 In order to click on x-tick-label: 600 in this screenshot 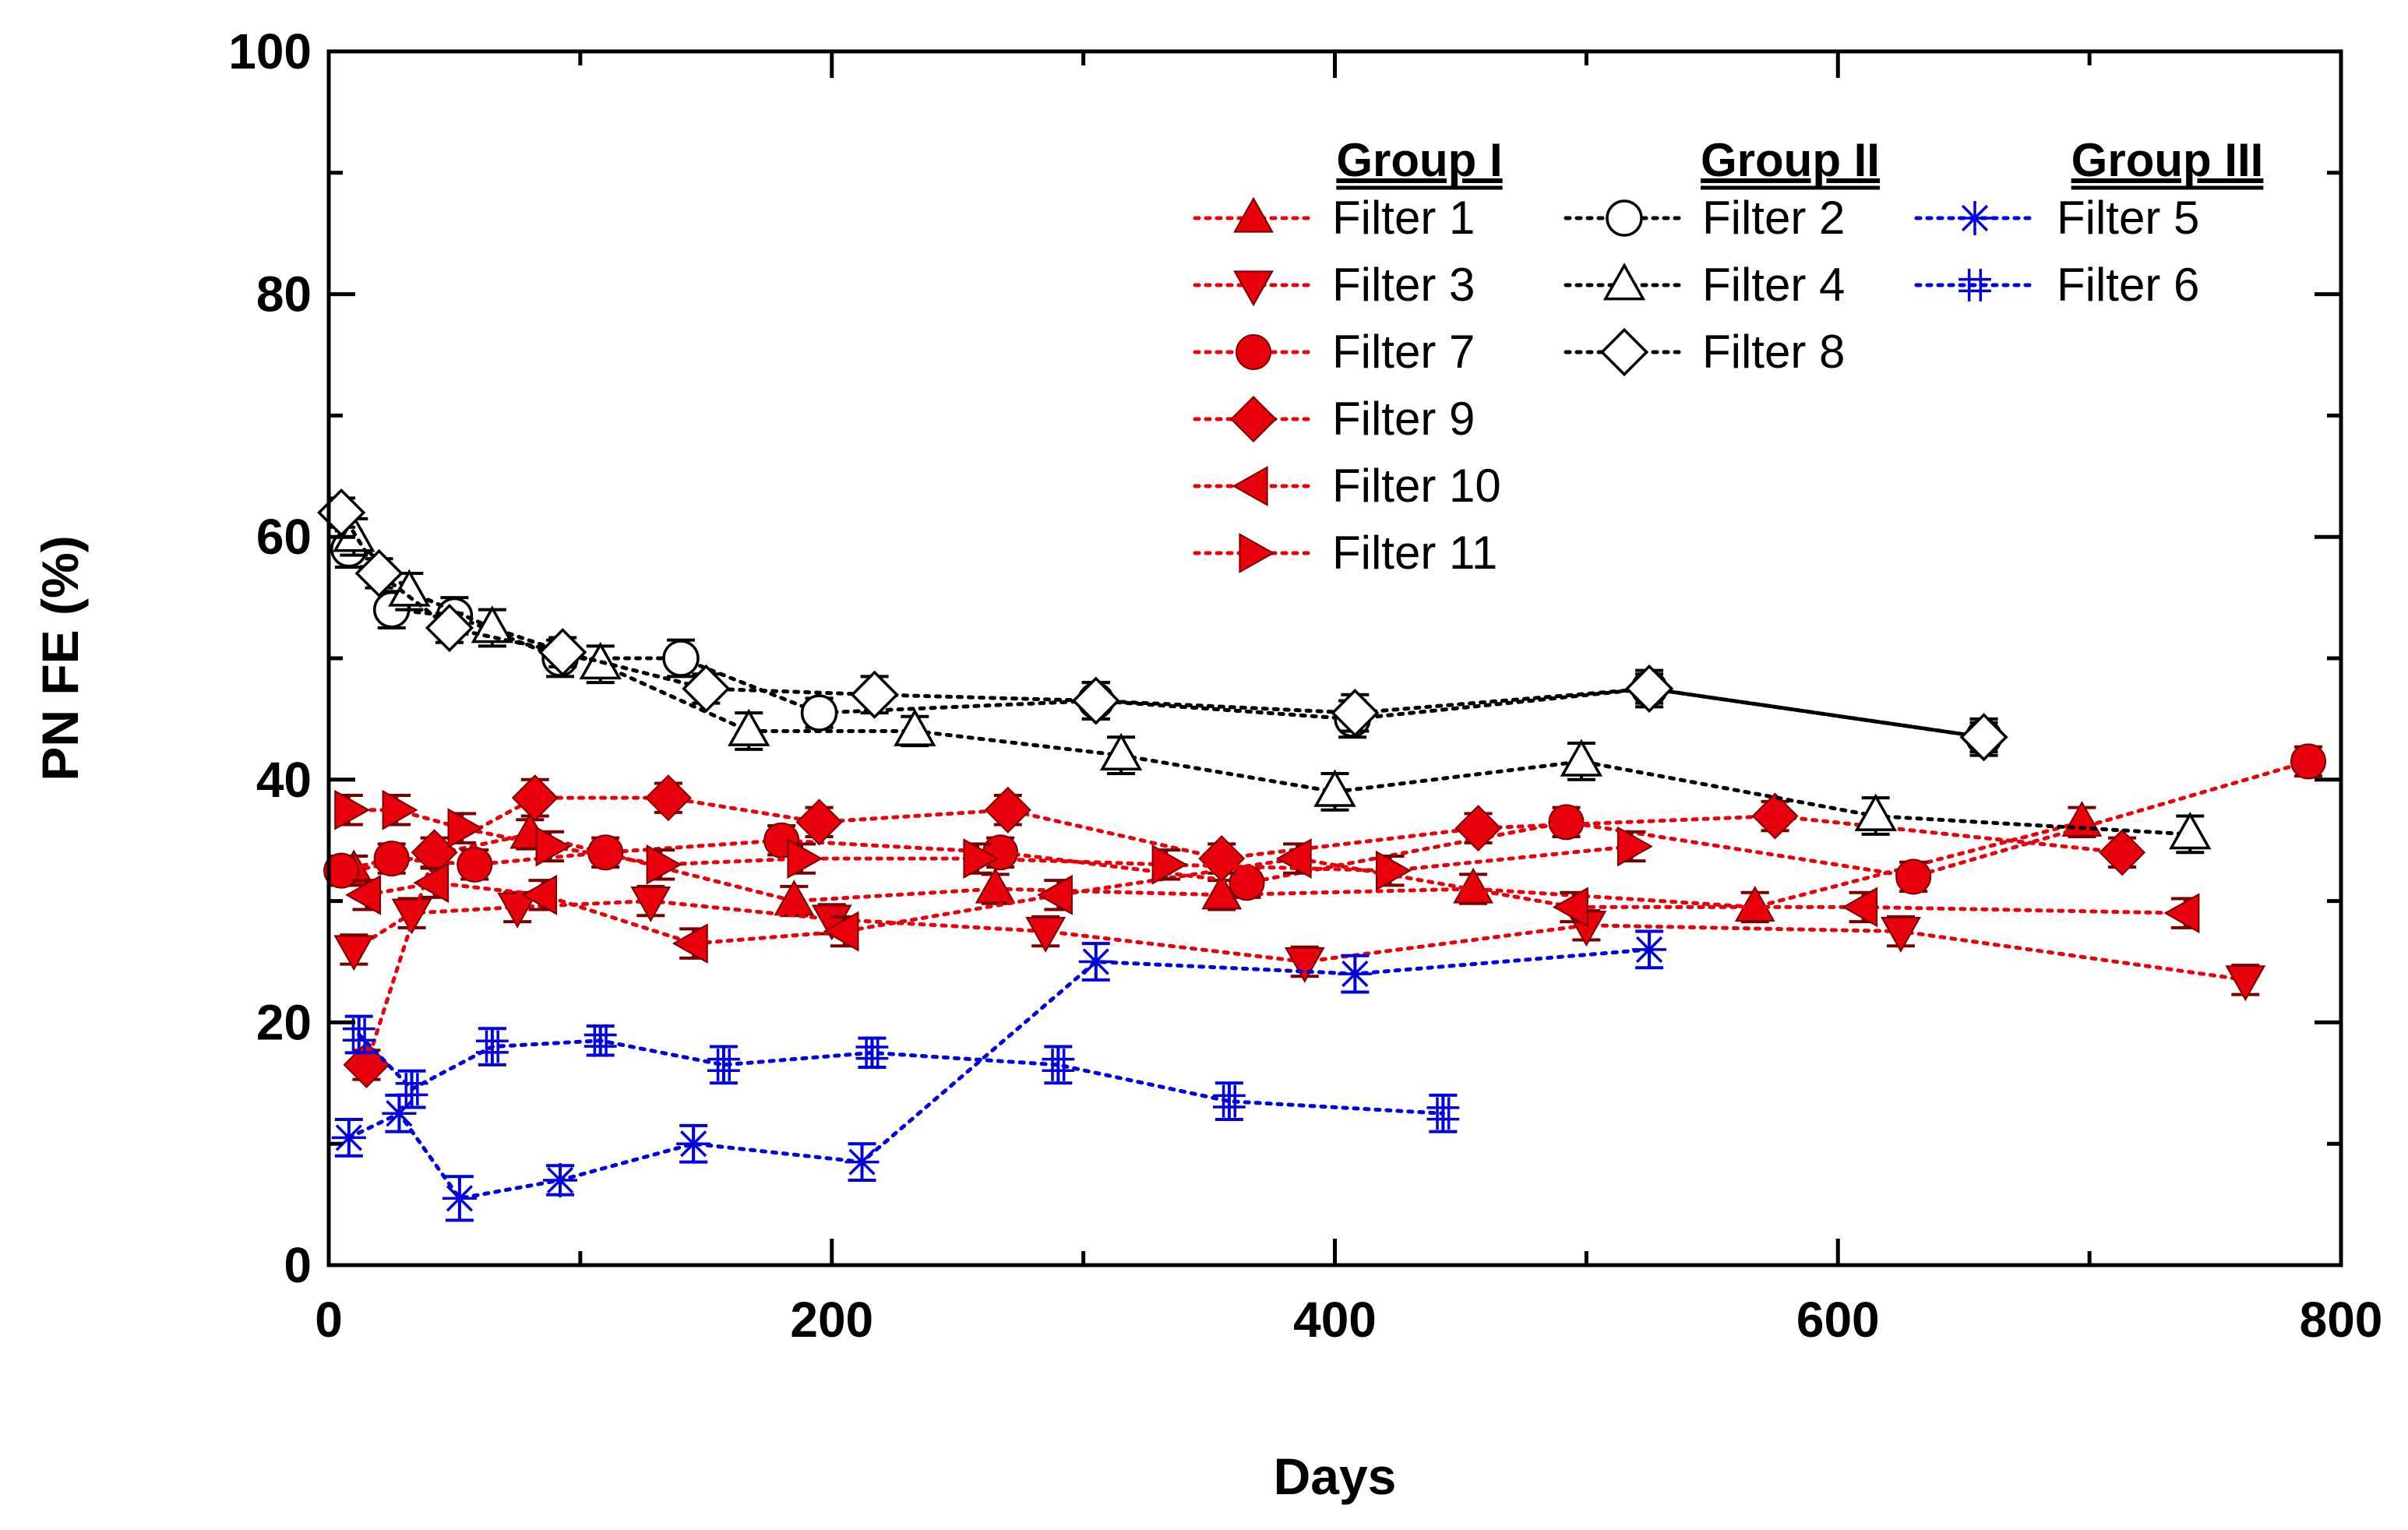, I will do `click(1838, 1320)`.